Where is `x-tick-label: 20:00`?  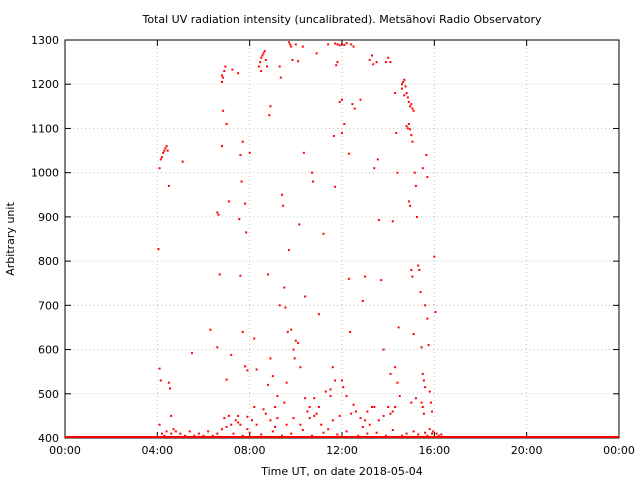
x-tick-label: 20:00 is located at coordinates (527, 450).